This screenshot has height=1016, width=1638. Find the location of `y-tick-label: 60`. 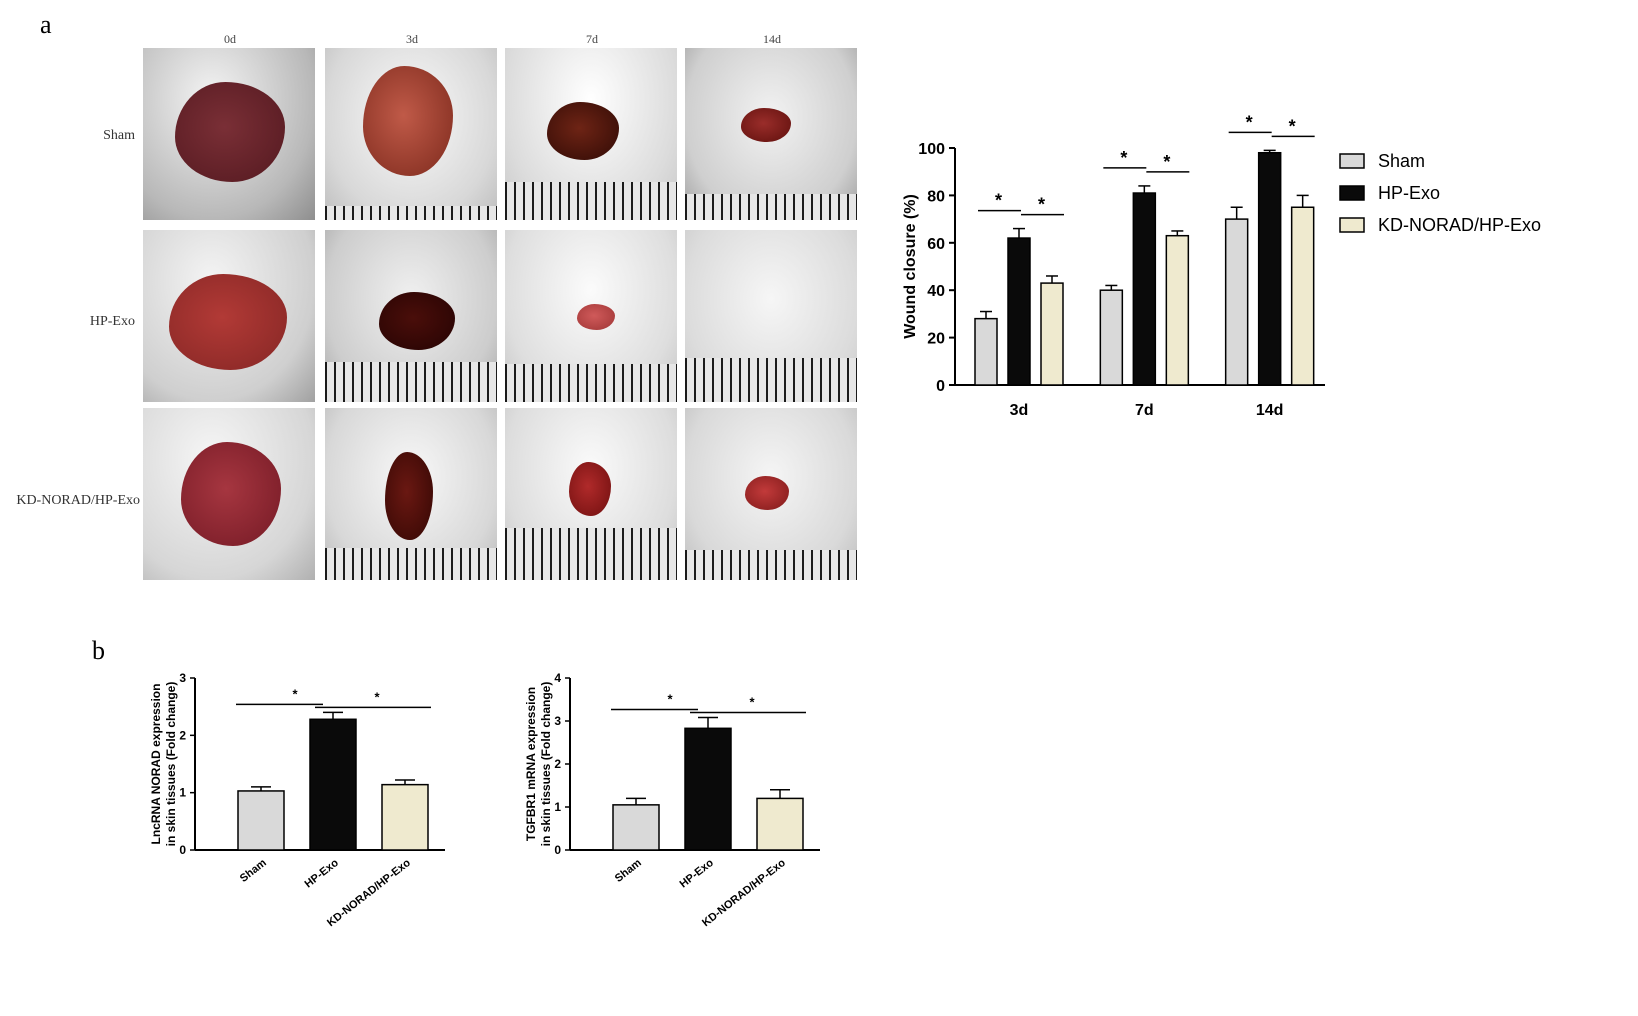

y-tick-label: 60 is located at coordinates (936, 244).